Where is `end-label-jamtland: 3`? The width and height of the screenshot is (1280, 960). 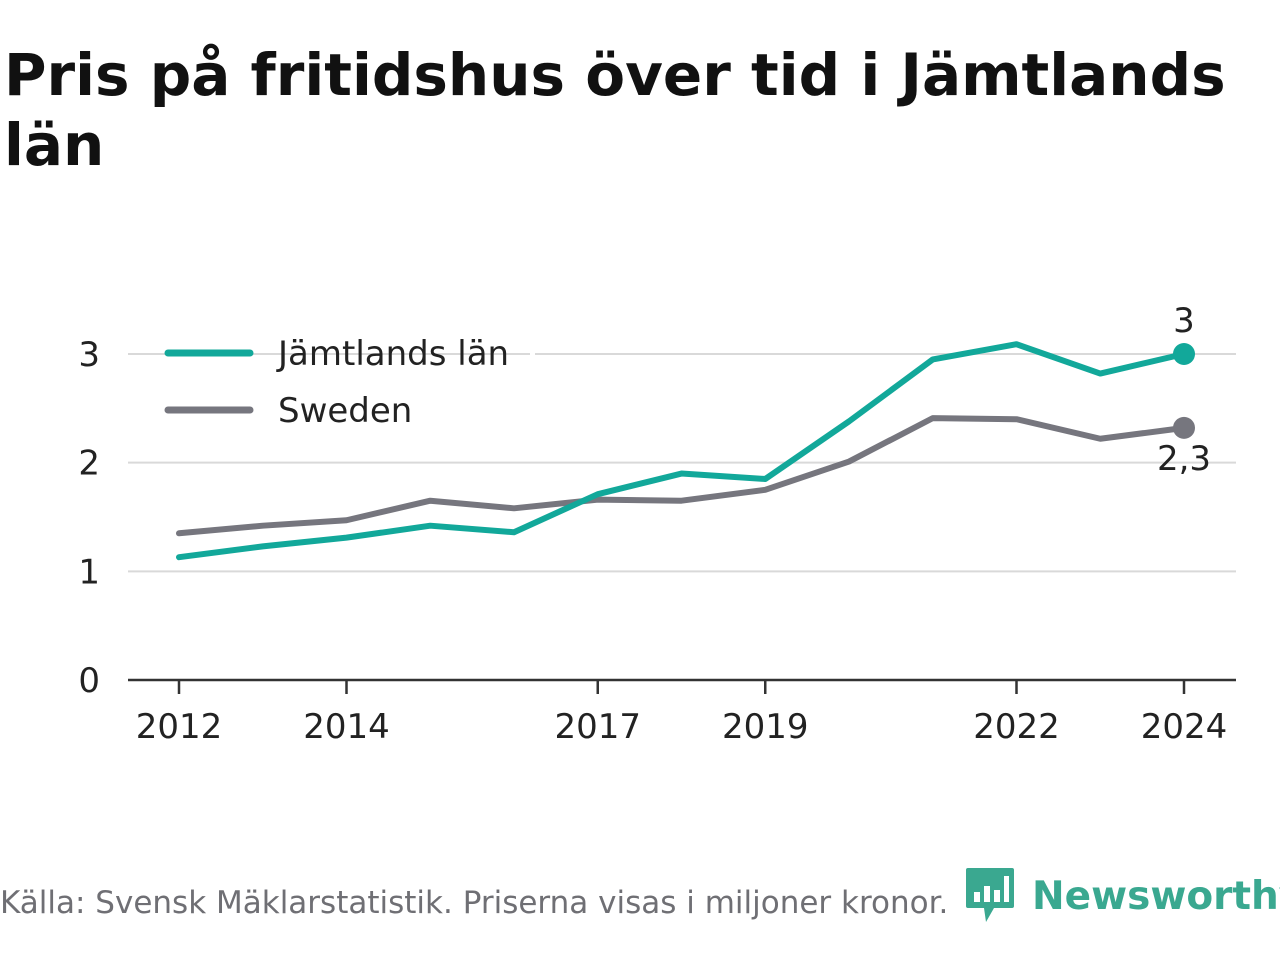 end-label-jamtland: 3 is located at coordinates (1184, 321).